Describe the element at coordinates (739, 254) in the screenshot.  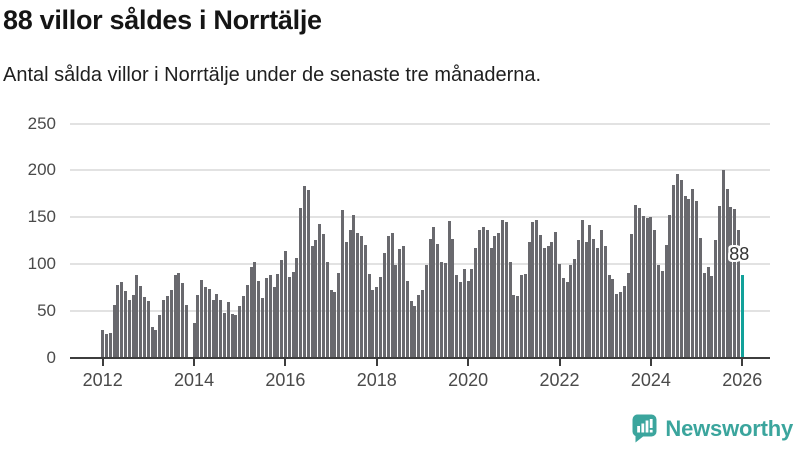
I see `highlight-value-label: 88` at that location.